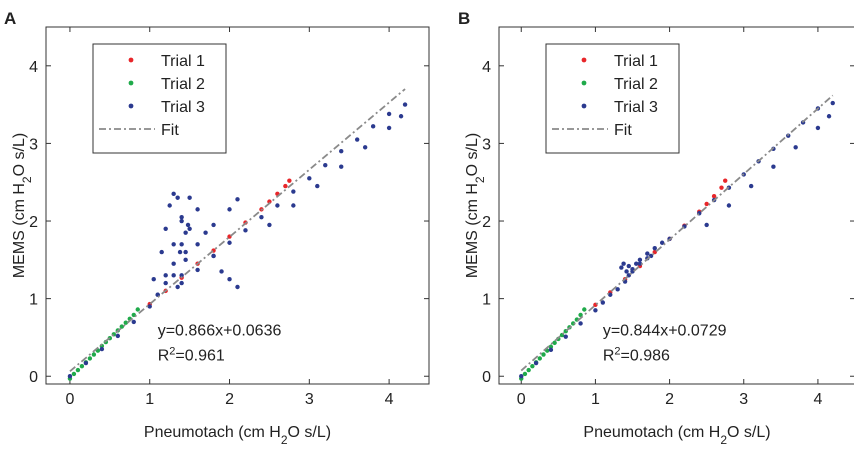 The height and width of the screenshot is (451, 854). What do you see at coordinates (229, 399) in the screenshot?
I see `x-tick-label: 2` at bounding box center [229, 399].